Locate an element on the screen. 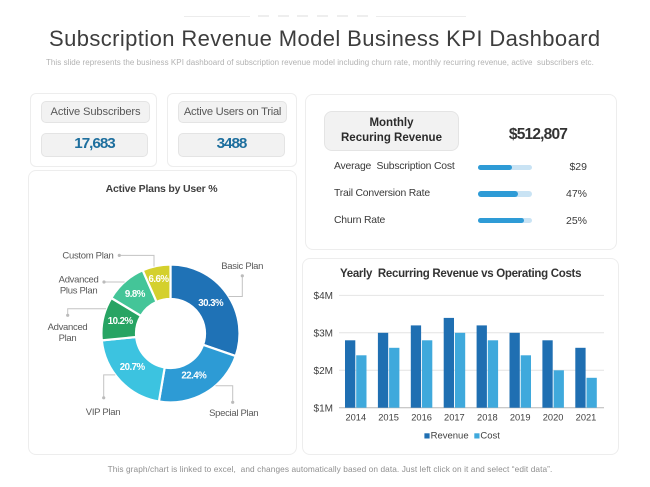 This screenshot has width=650, height=487. svg-text: Revenue is located at coordinates (450, 436).